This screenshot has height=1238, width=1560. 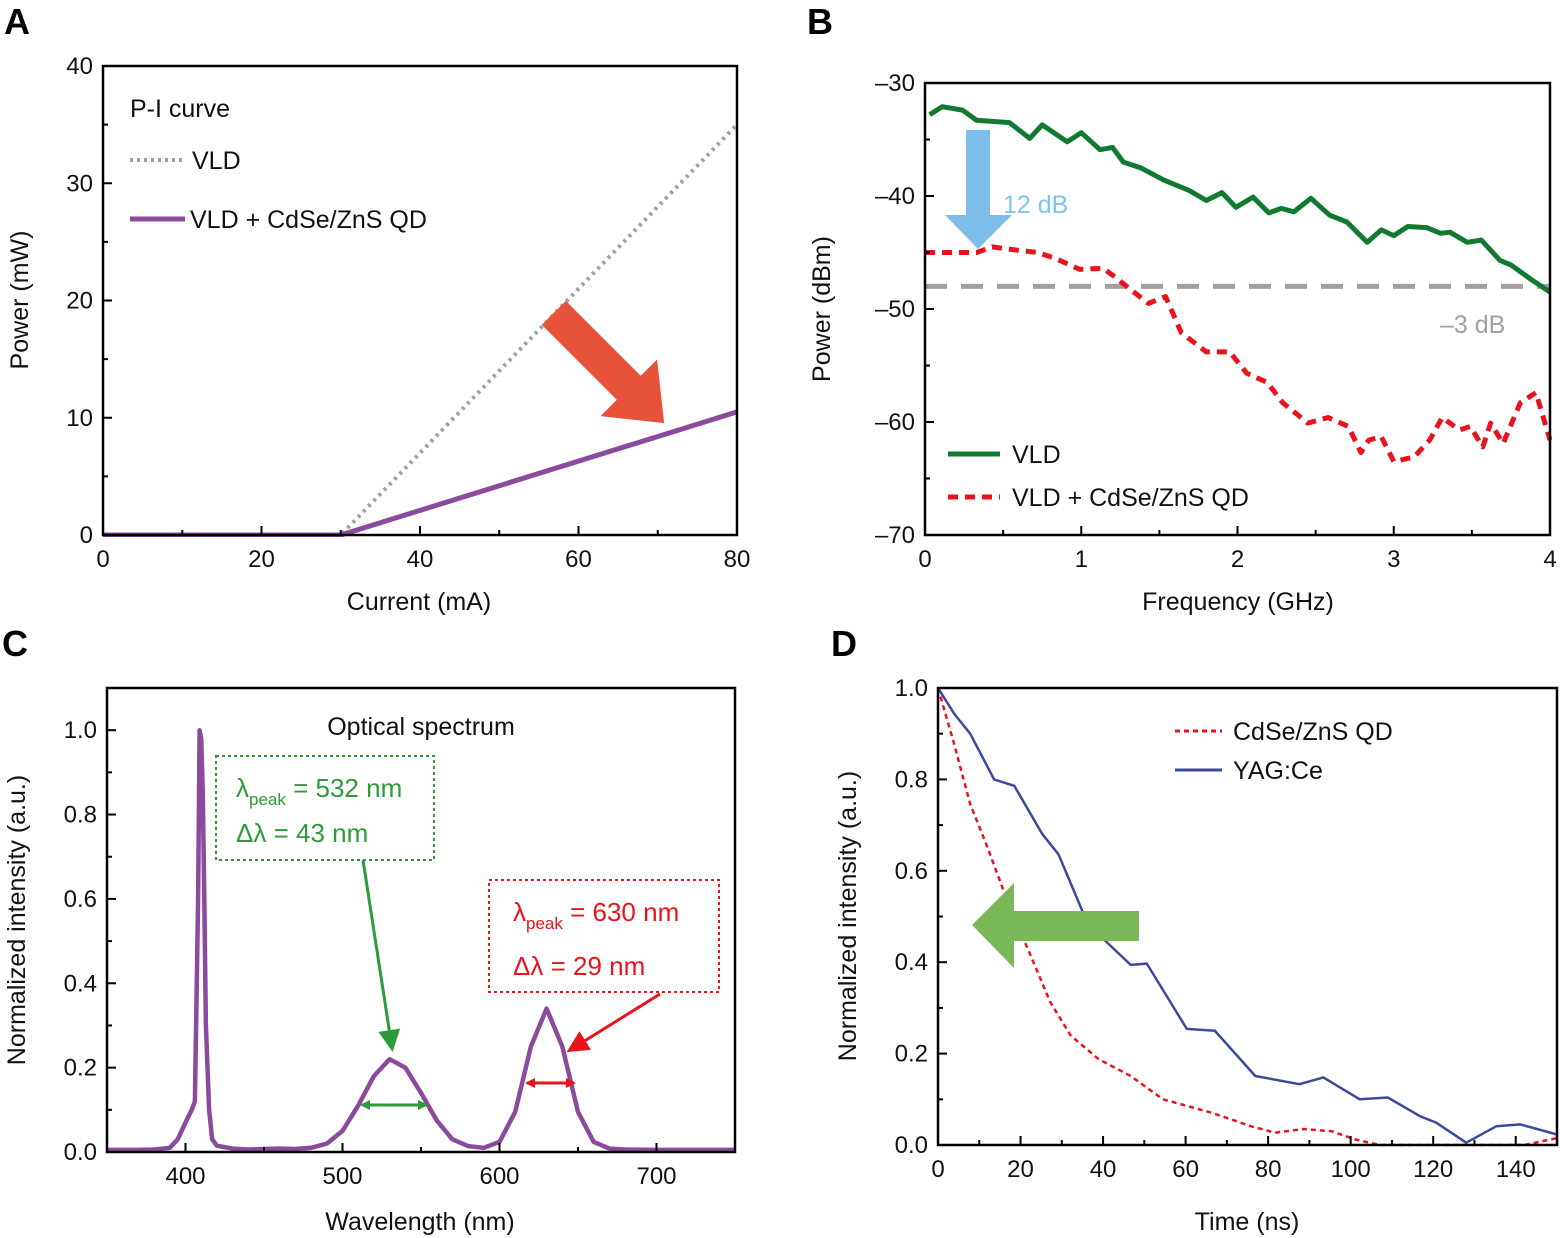 I want to click on panel-a-legend-label-vld: VLD, so click(x=216, y=161).